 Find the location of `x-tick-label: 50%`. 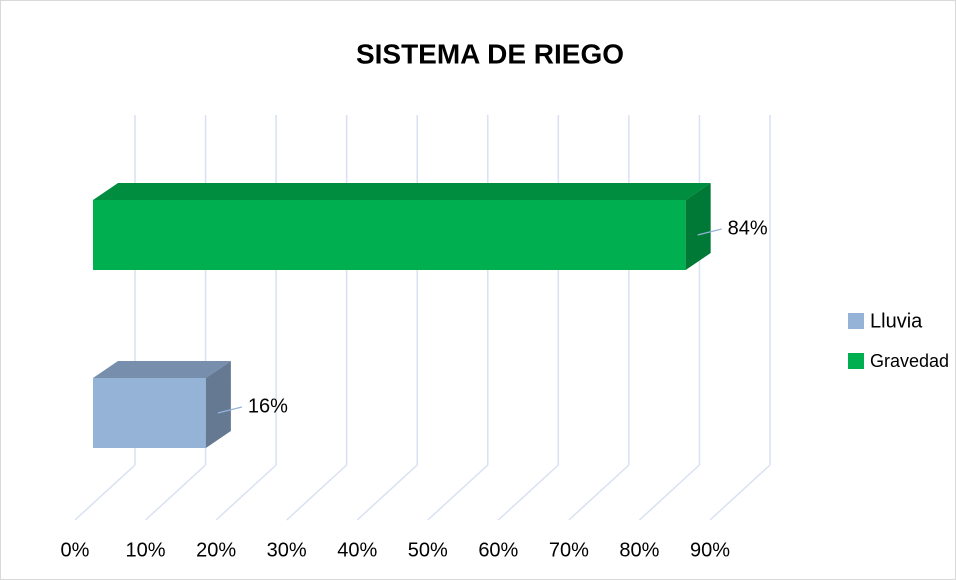

x-tick-label: 50% is located at coordinates (428, 550).